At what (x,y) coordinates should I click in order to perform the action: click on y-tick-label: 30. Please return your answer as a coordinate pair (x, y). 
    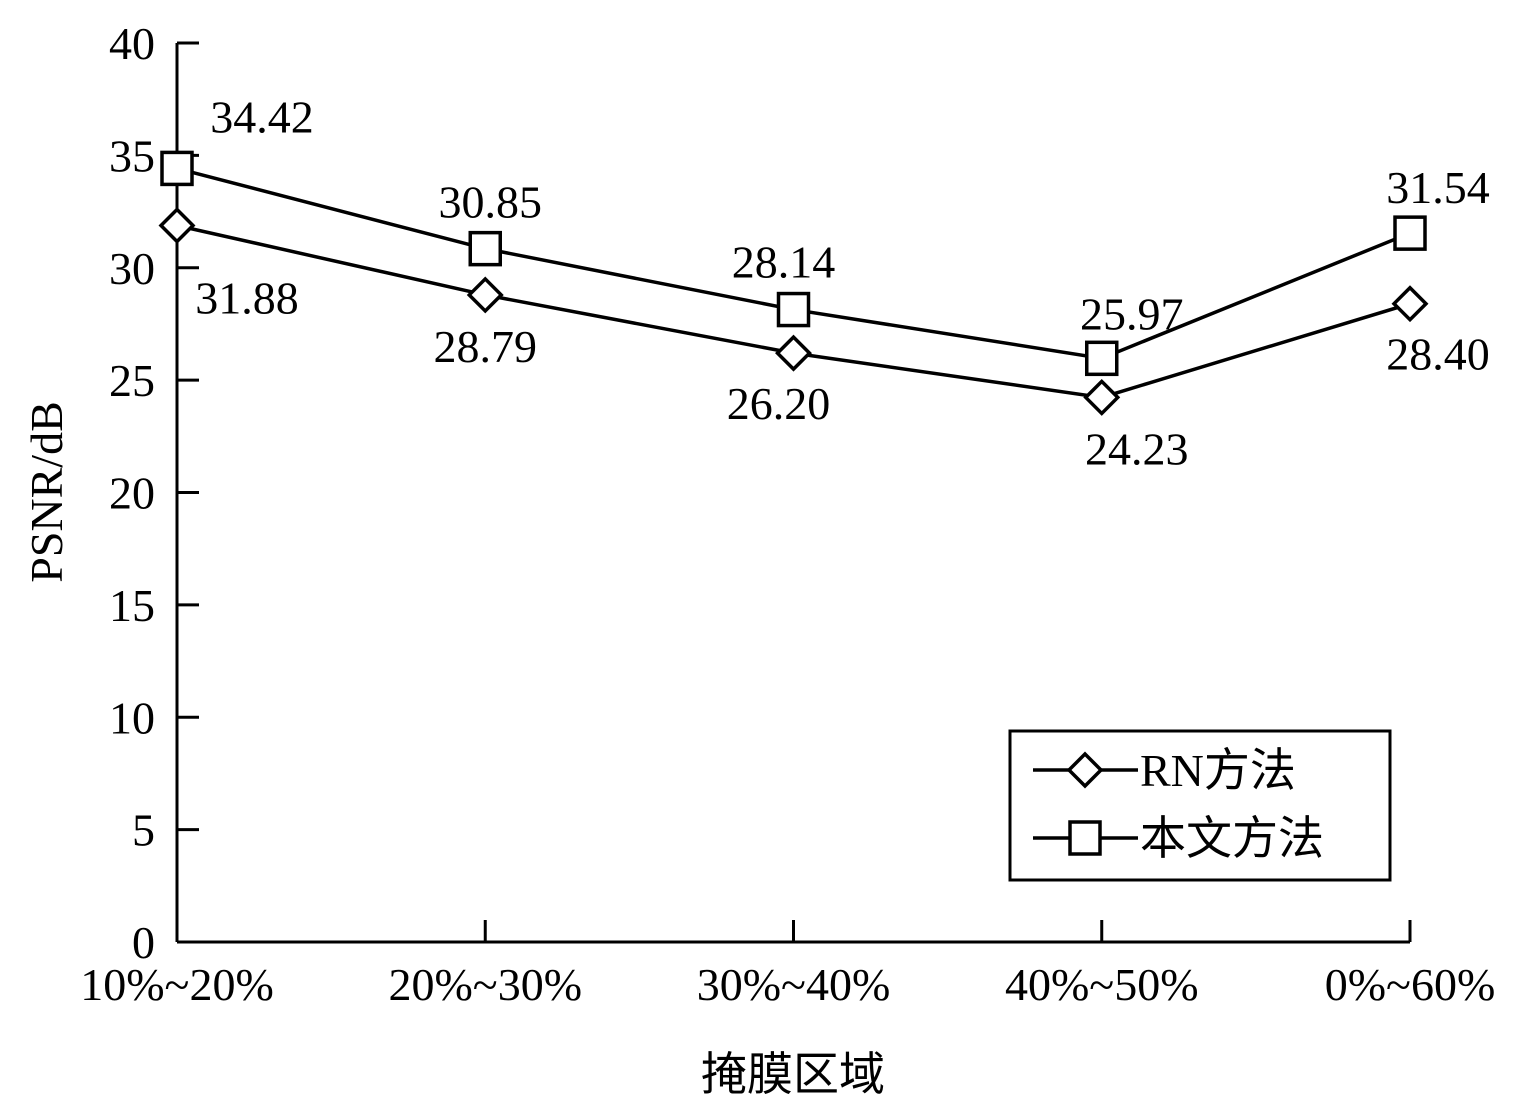
    Looking at the image, I should click on (132, 268).